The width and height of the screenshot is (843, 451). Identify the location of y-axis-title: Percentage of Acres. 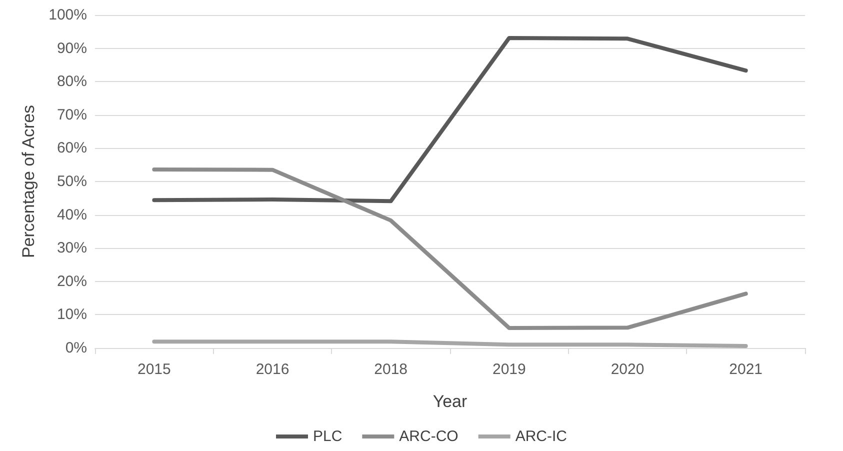
(28, 181).